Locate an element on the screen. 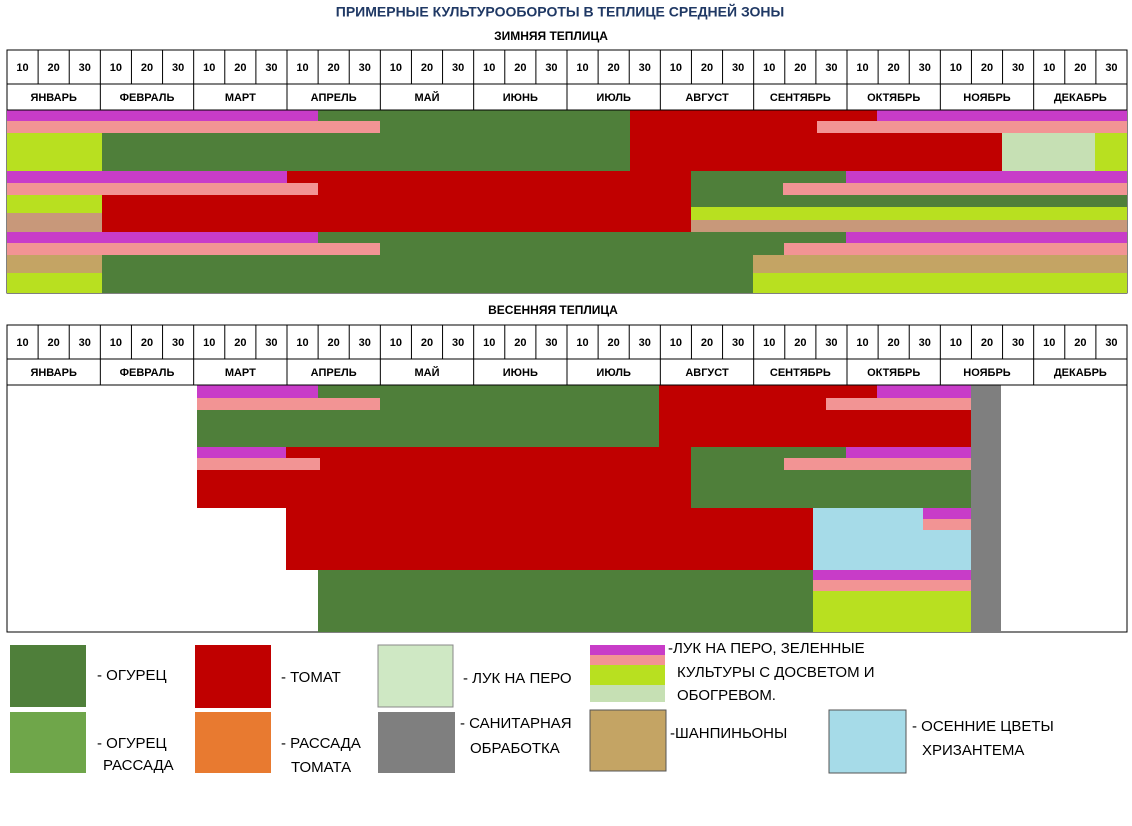  legend-label: ТОМАТА is located at coordinates (321, 767).